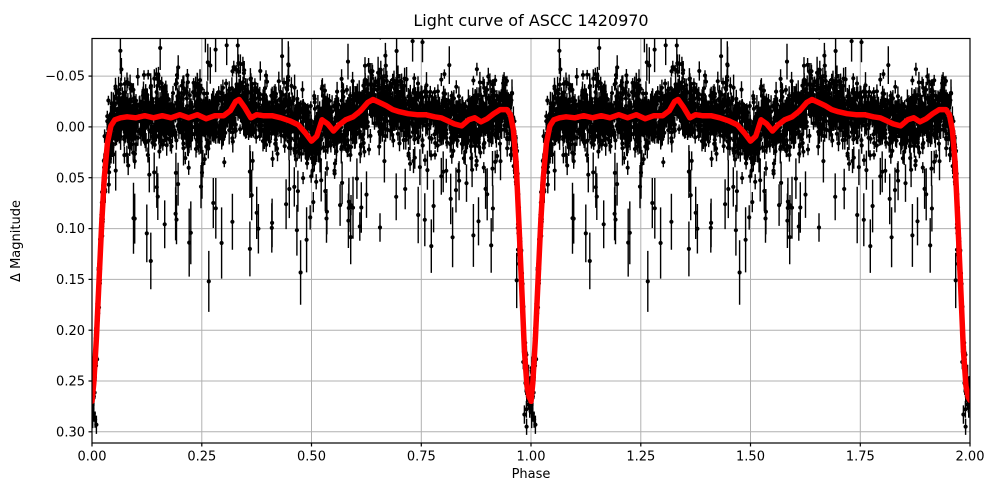 The width and height of the screenshot is (1000, 500). What do you see at coordinates (92, 457) in the screenshot?
I see `x-tick-label: 0.00` at bounding box center [92, 457].